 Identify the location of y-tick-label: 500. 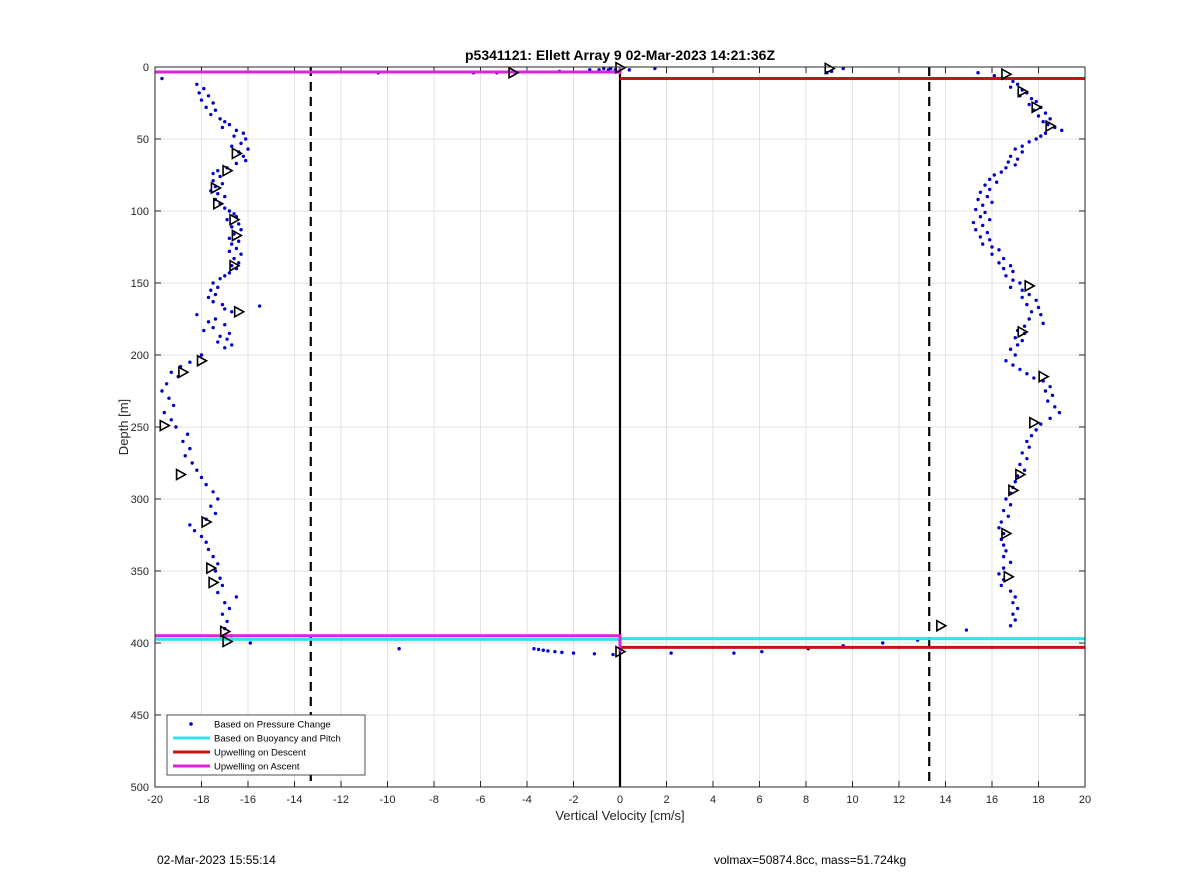
(140, 788).